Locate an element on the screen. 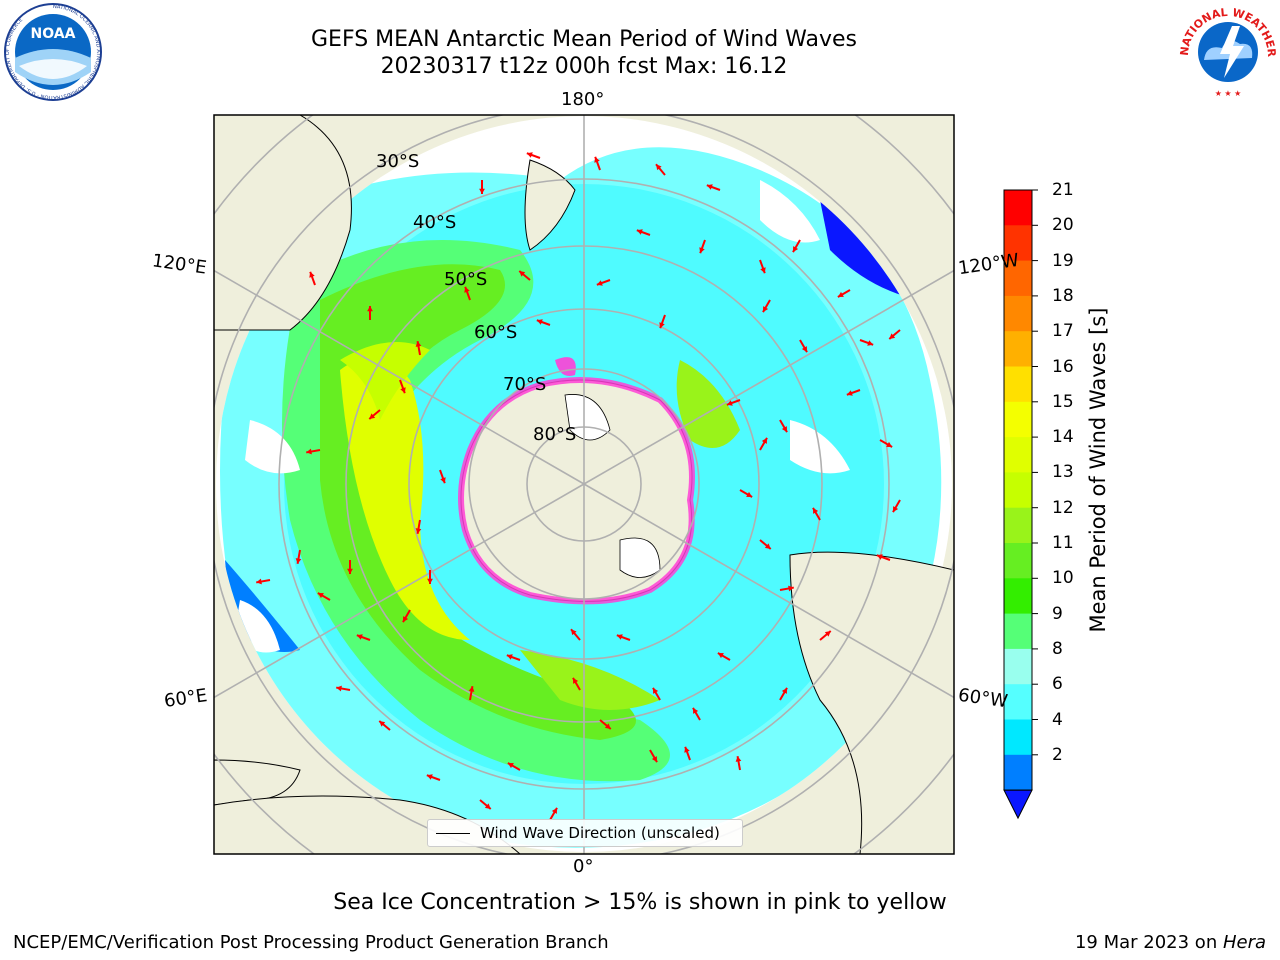 The width and height of the screenshot is (1280, 960). lat-label-50s: 50°S is located at coordinates (466, 279).